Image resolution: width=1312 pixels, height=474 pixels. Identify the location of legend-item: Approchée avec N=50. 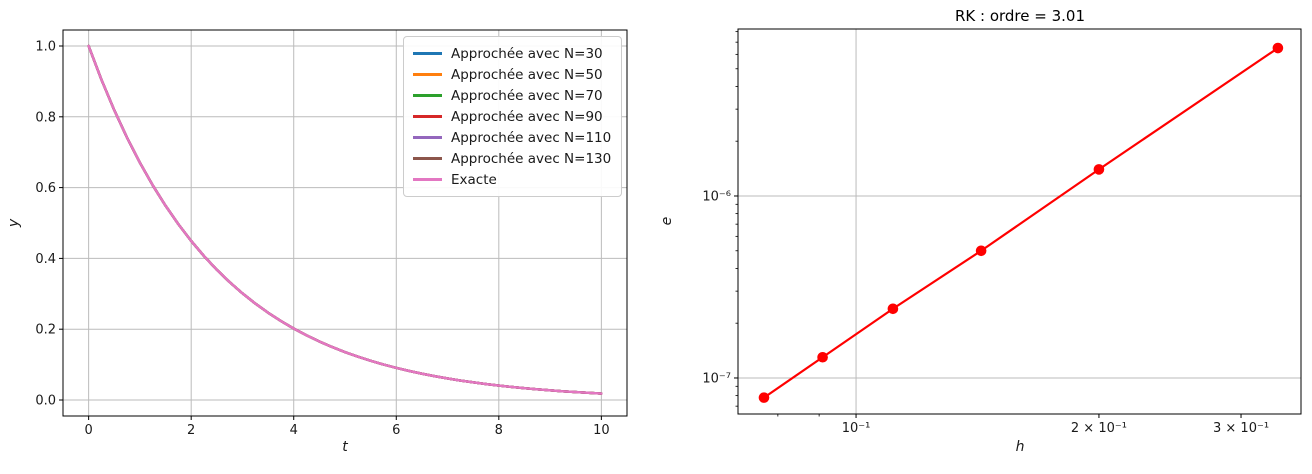
(512, 74).